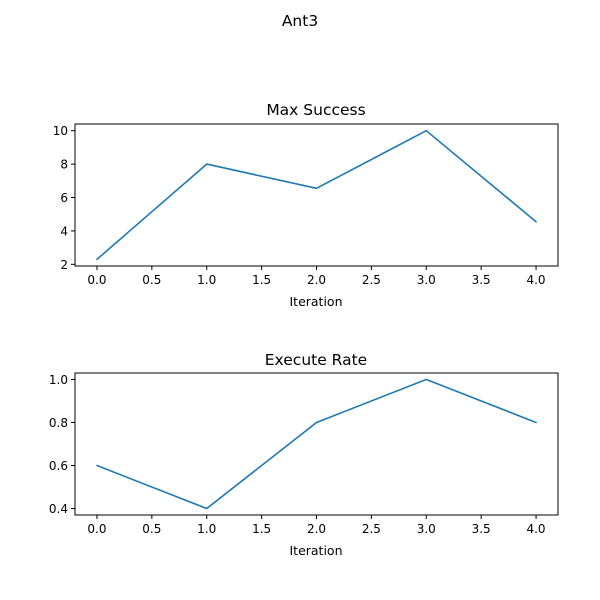  I want to click on y-tick-label: 4, so click(64, 231).